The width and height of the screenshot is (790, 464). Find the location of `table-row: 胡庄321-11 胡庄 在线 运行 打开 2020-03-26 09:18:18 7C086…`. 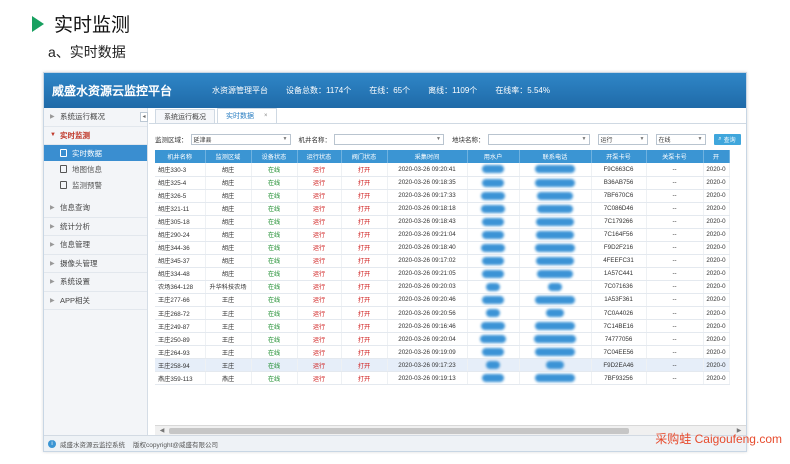

table-row: 胡庄321-11 胡庄 在线 运行 打开 2020-03-26 09:18:18 7C086… is located at coordinates (442, 209).